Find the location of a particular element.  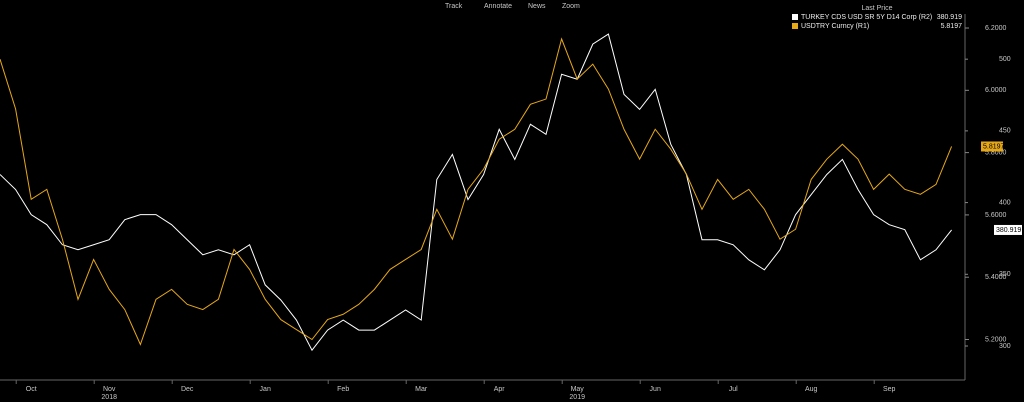

x-tick-label: Oct is located at coordinates (31, 389).